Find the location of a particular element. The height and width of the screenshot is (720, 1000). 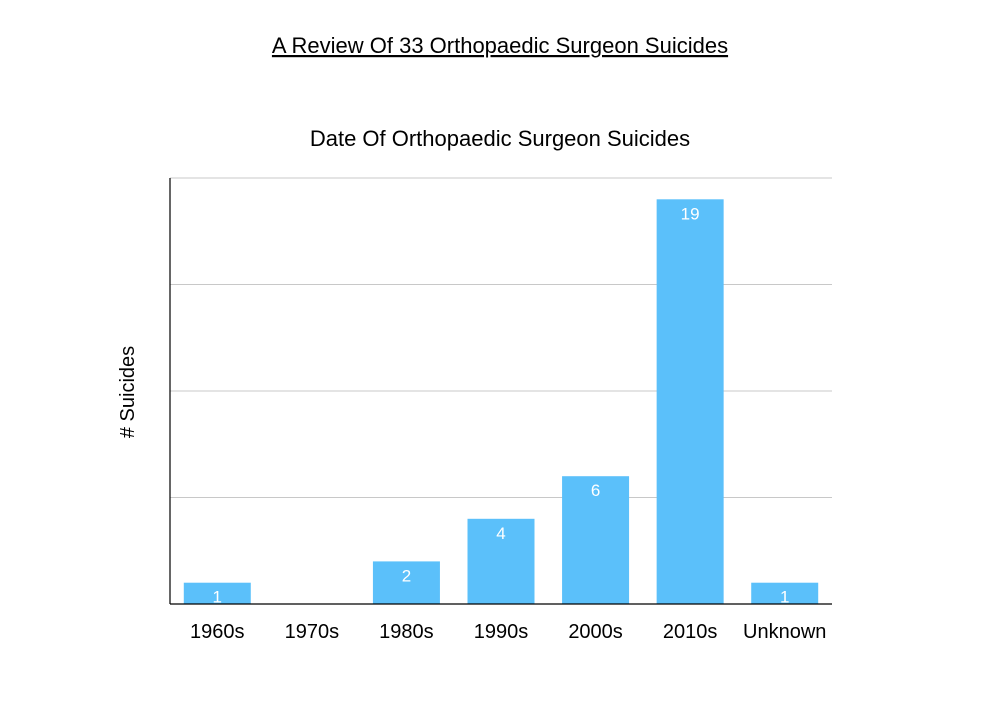

bar-1990s is located at coordinates (501, 561).